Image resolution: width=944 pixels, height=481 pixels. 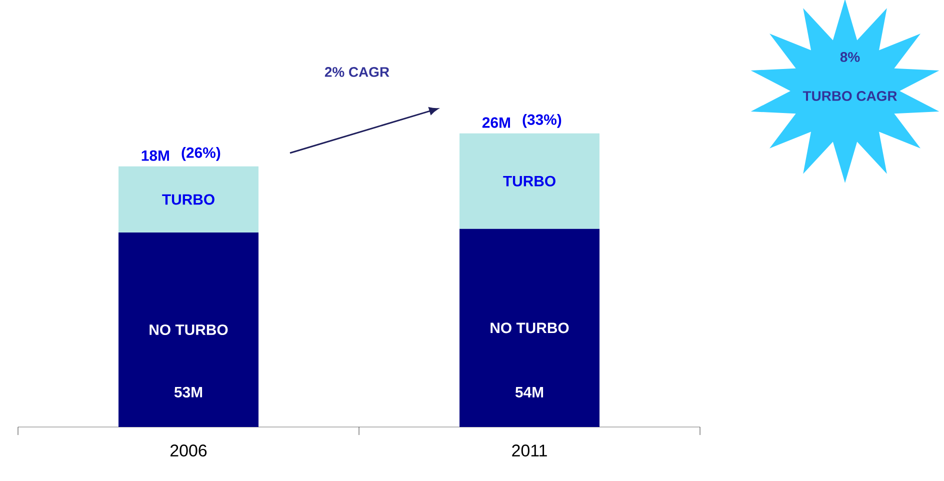 I want to click on x-tick-label: 2006, so click(x=188, y=450).